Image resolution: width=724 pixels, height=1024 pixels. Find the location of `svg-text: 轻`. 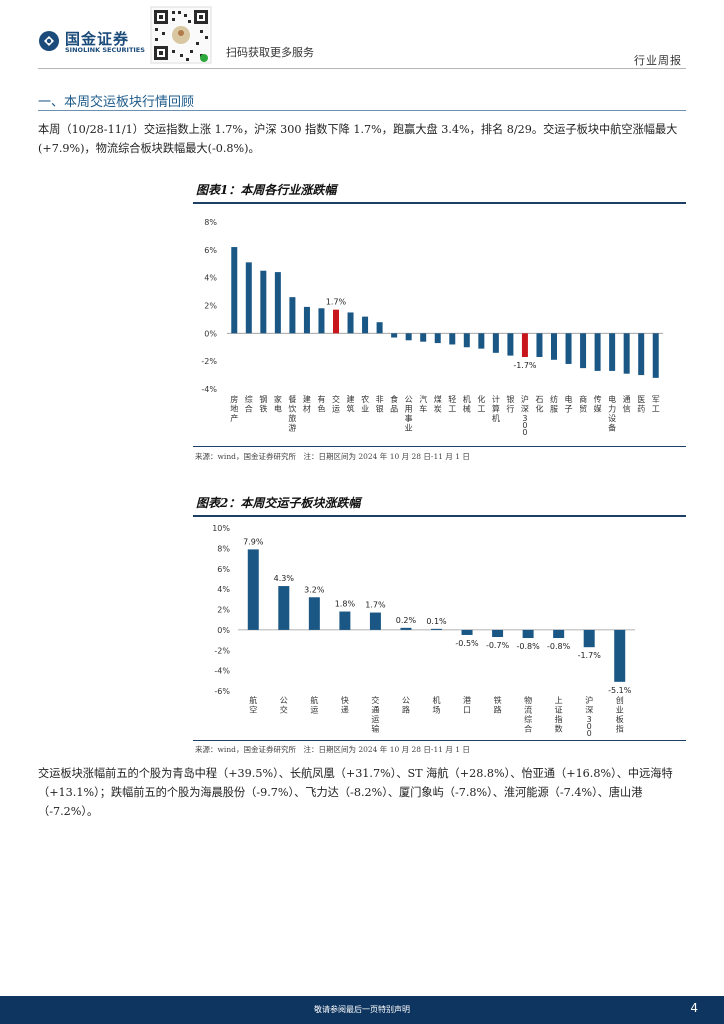

svg-text: 轻 is located at coordinates (452, 399).